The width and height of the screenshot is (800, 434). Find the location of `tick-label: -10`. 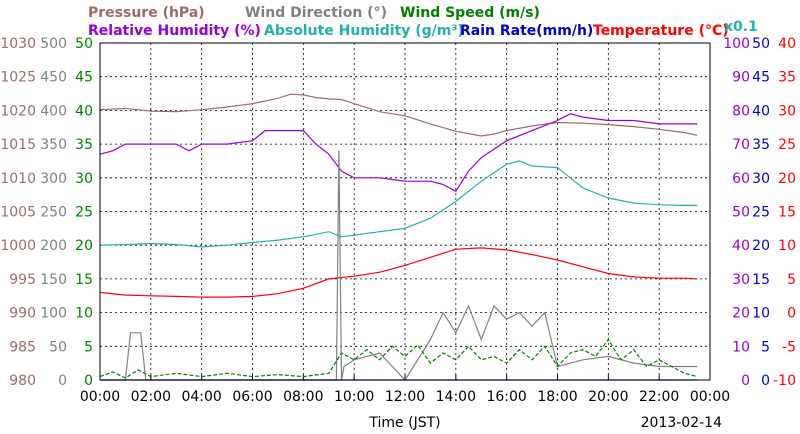

tick-label: -10 is located at coordinates (784, 381).